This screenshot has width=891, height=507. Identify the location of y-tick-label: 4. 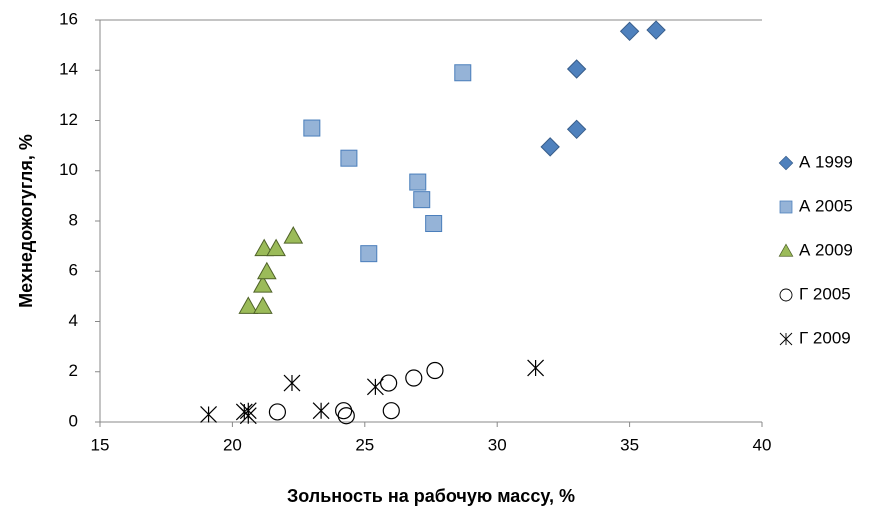
(73, 320).